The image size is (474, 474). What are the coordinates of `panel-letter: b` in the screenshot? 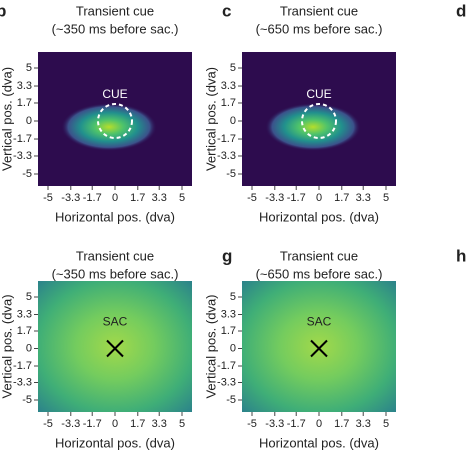 It's located at (3, 10).